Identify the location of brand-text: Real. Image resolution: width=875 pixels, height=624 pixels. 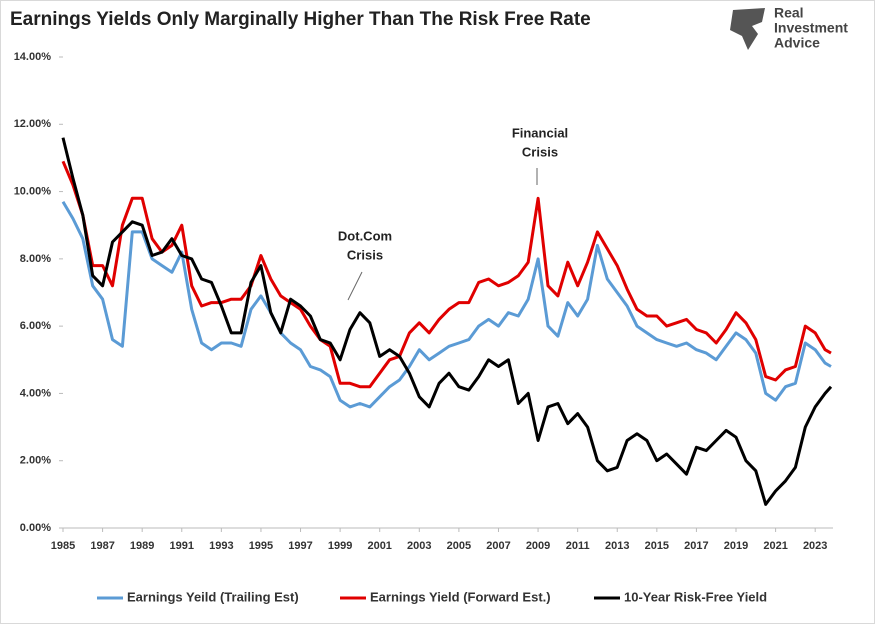
(789, 13).